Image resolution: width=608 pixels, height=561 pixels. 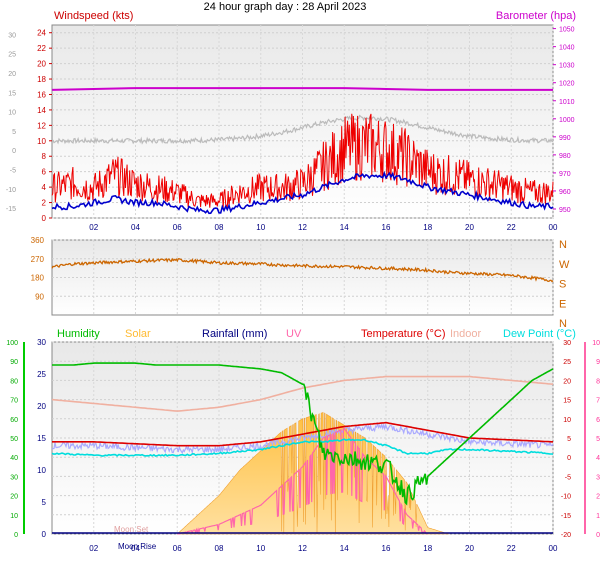 What do you see at coordinates (598, 381) in the screenshot?
I see `uv-tick-label: 8` at bounding box center [598, 381].